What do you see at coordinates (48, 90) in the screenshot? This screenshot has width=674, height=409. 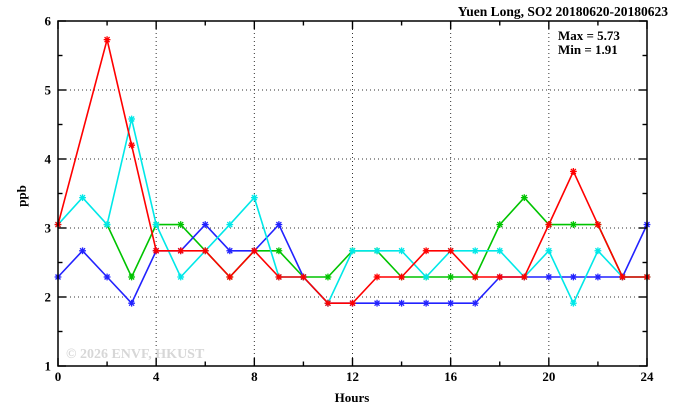 I see `y-tick-label-5: 5` at bounding box center [48, 90].